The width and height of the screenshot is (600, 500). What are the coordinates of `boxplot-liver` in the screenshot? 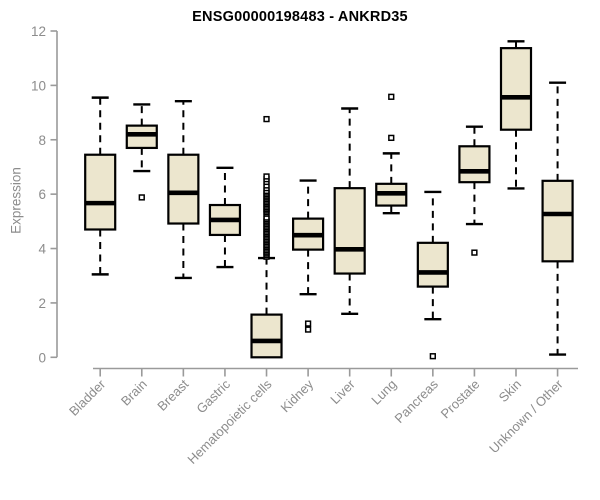 It's located at (349, 211).